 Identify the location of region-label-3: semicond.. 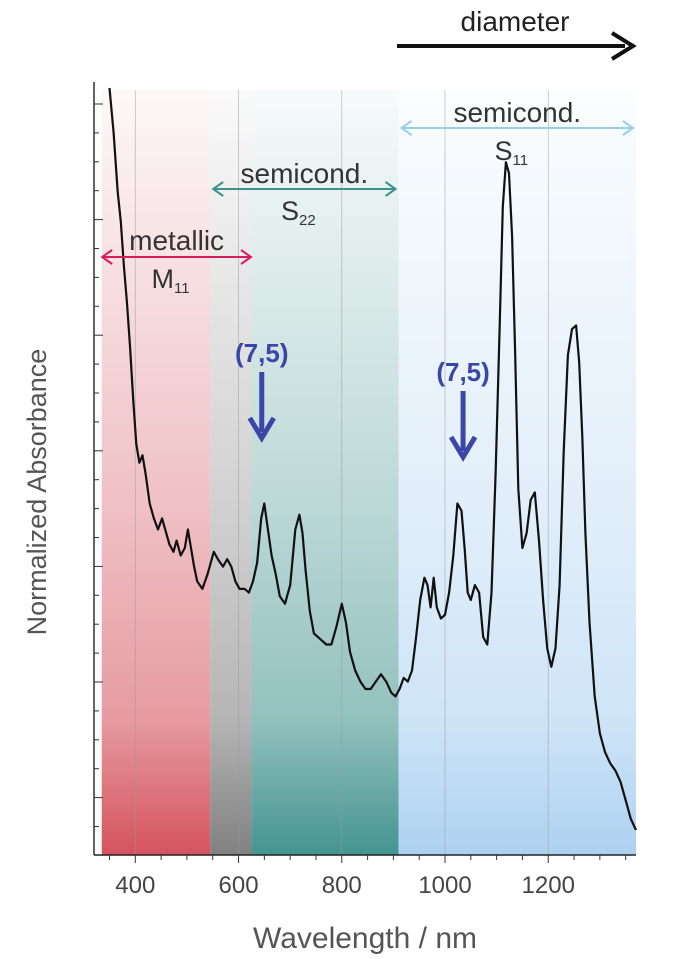
(517, 112).